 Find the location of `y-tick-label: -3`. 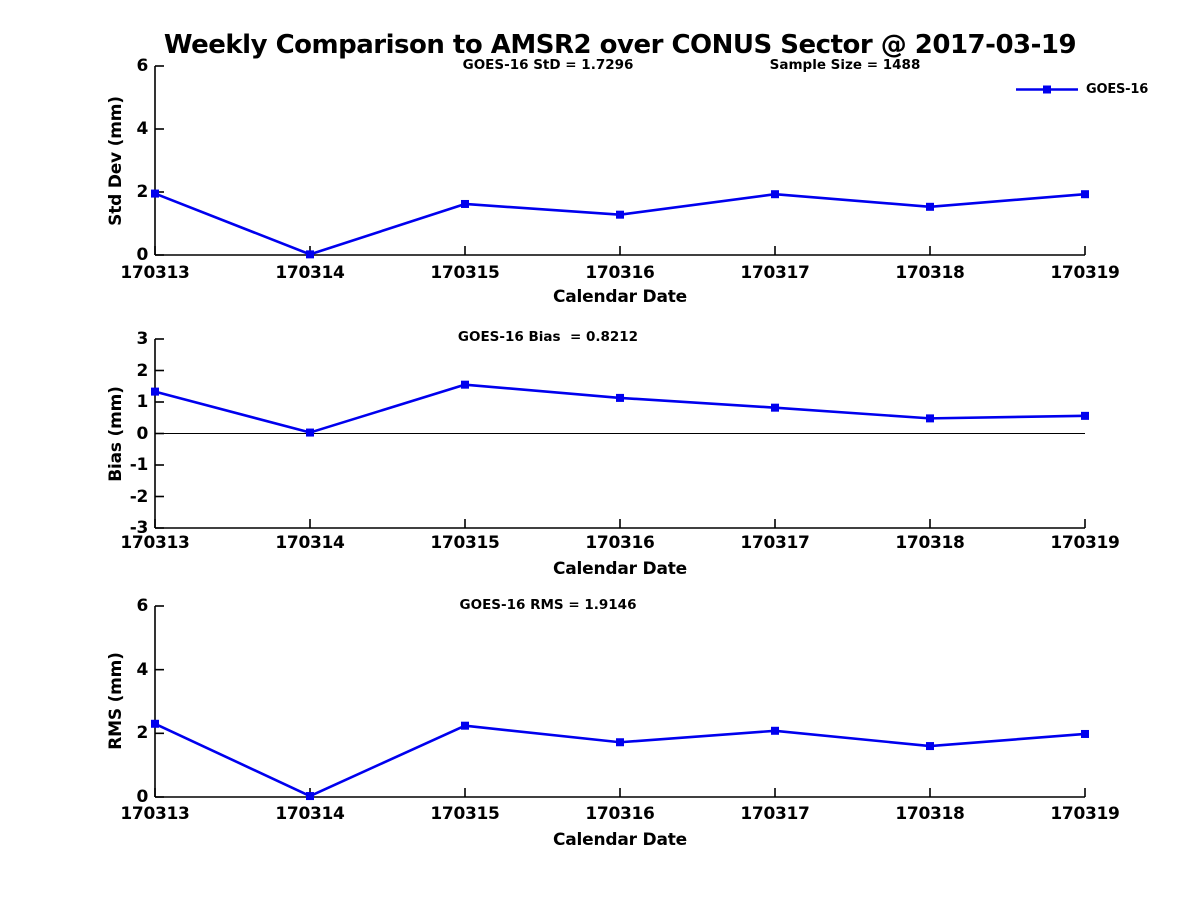

y-tick-label: -3 is located at coordinates (139, 528).